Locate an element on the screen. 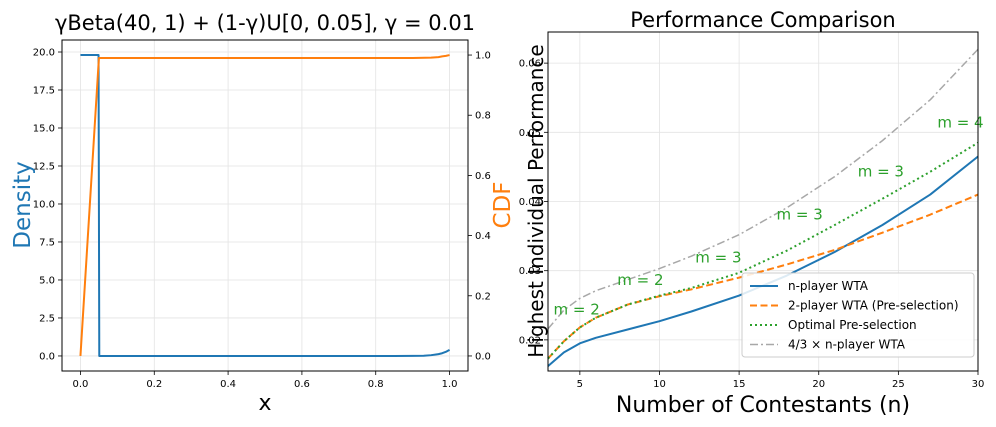 This screenshot has height=427, width=996. x-tick-label: 0.6 is located at coordinates (302, 384).